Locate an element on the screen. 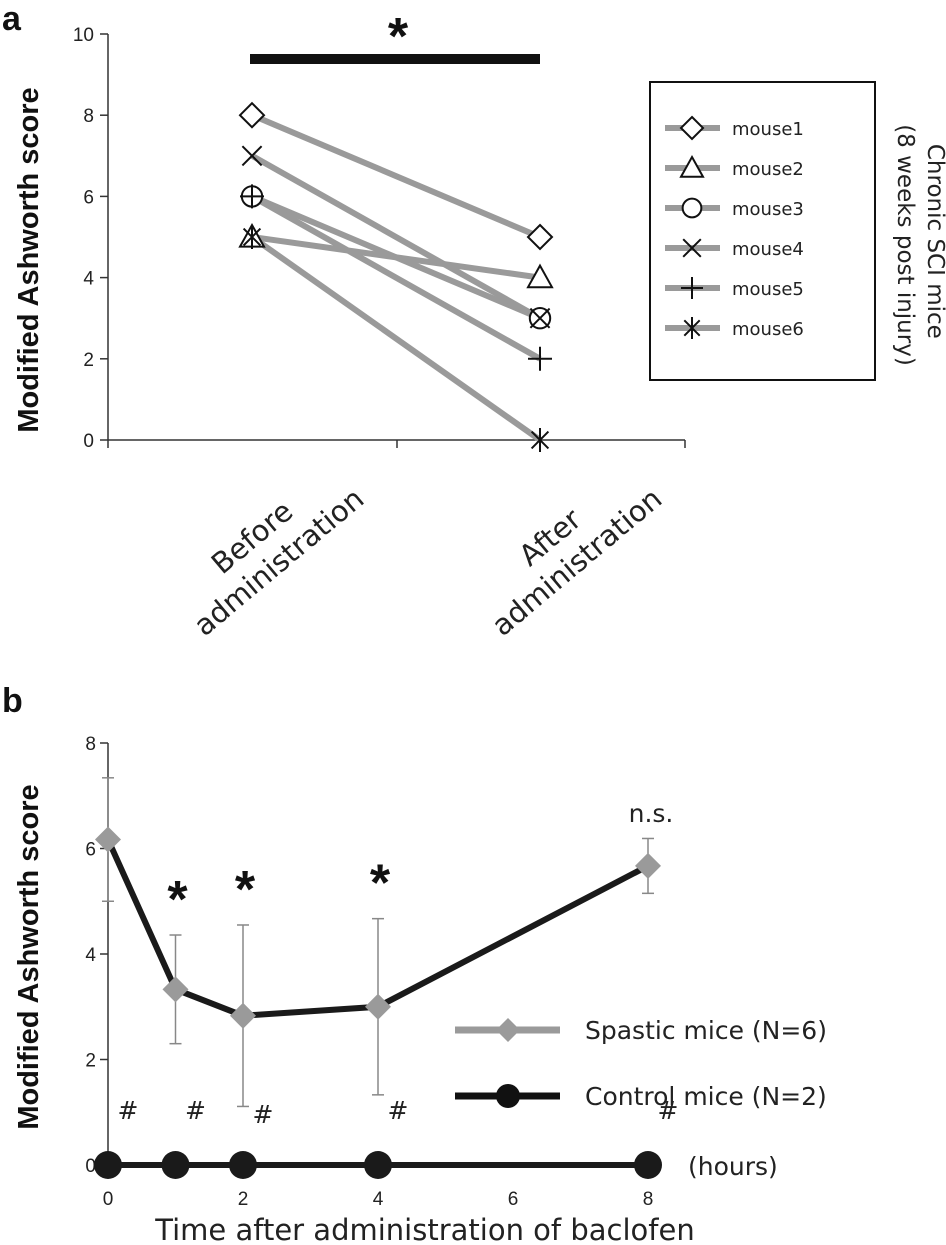 The height and width of the screenshot is (1245, 946). legend-a-plus-icon is located at coordinates (692, 288).